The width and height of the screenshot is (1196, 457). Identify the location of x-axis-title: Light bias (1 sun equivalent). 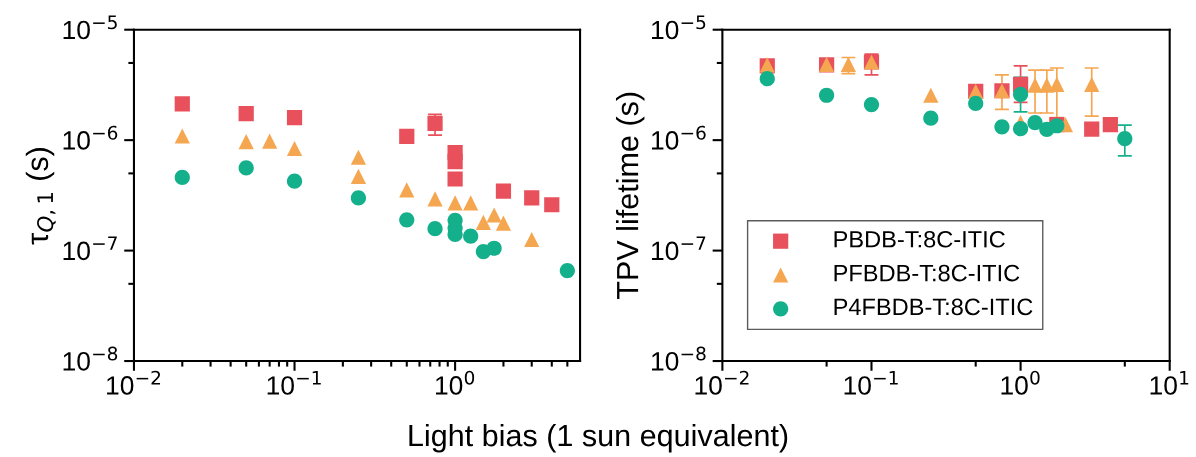
(598, 438).